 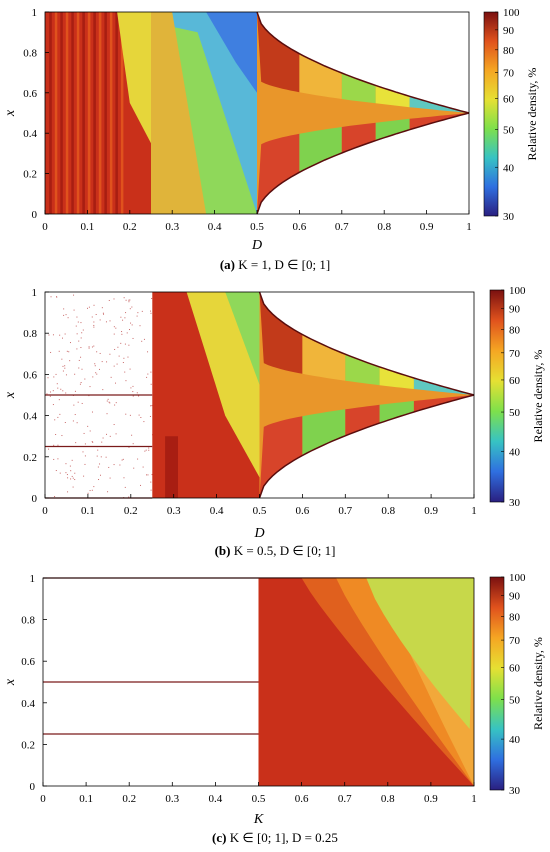 What do you see at coordinates (278, 174) in the screenshot?
I see `band-lower` at bounding box center [278, 174].